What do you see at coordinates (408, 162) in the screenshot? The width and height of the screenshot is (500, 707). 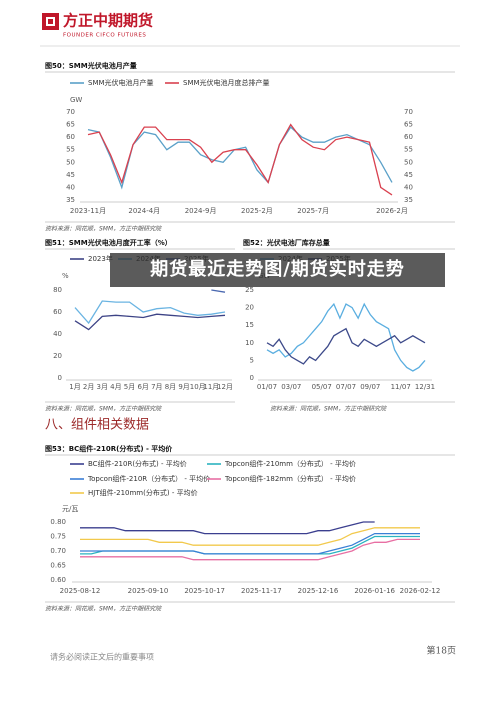 I see `y2-tick-label: 50` at bounding box center [408, 162].